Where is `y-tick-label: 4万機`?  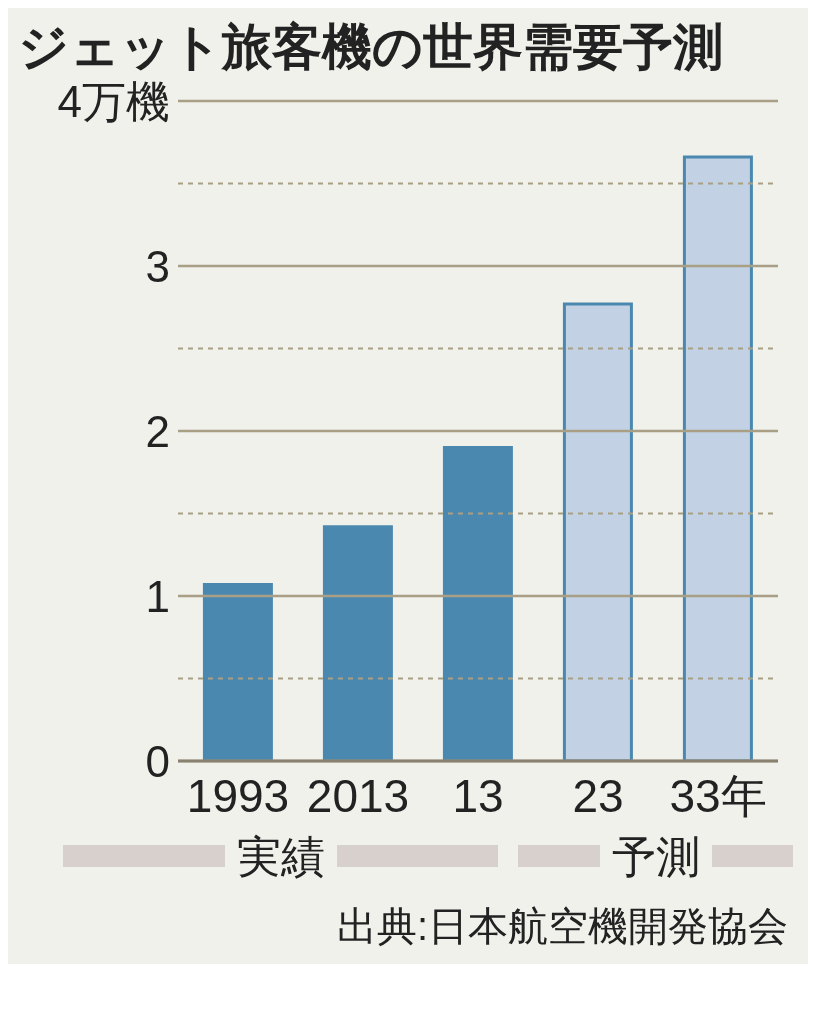 y-tick-label: 4万機 is located at coordinates (113, 101).